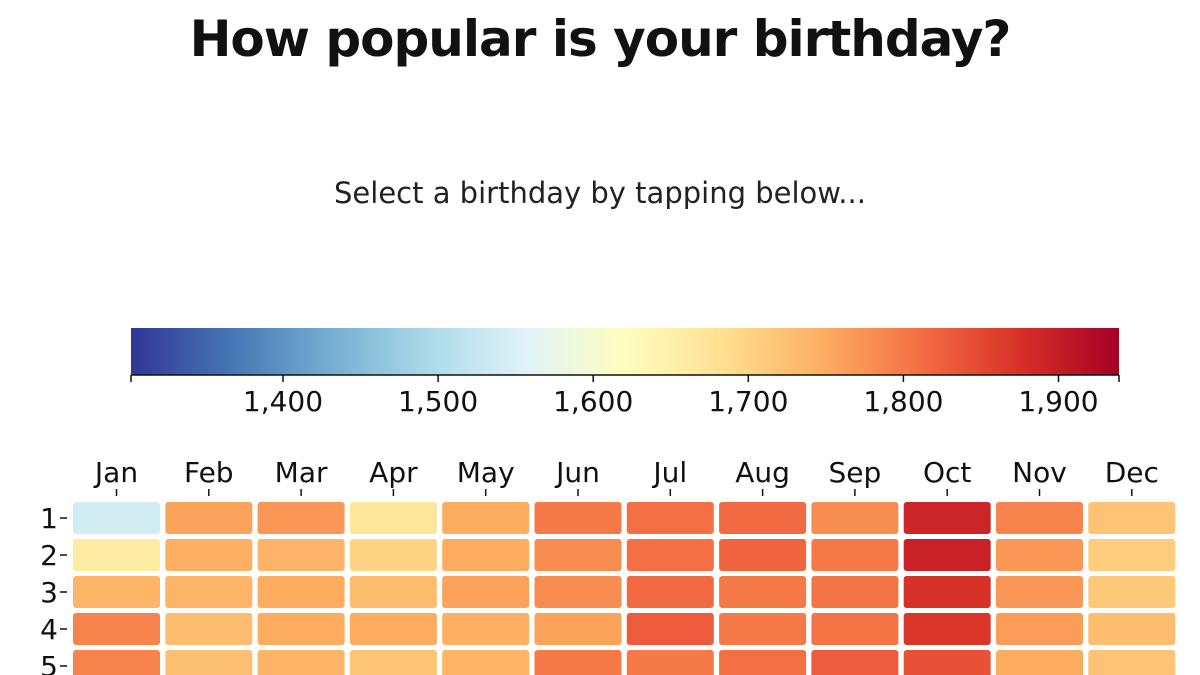  Describe the element at coordinates (1058, 401) in the screenshot. I see `colorbar-tick-label: 1,900` at that location.